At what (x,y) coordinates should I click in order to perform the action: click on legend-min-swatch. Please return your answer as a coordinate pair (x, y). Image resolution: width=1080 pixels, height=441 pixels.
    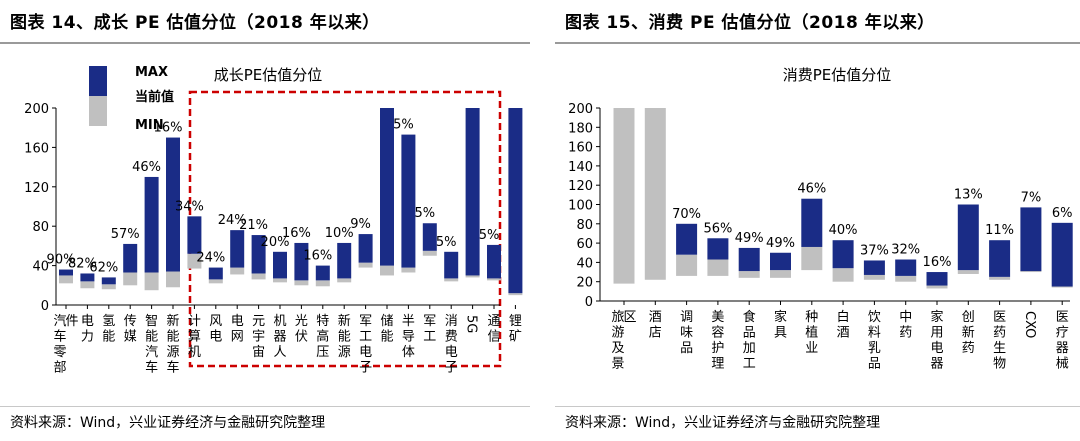
    Looking at the image, I should click on (98, 111).